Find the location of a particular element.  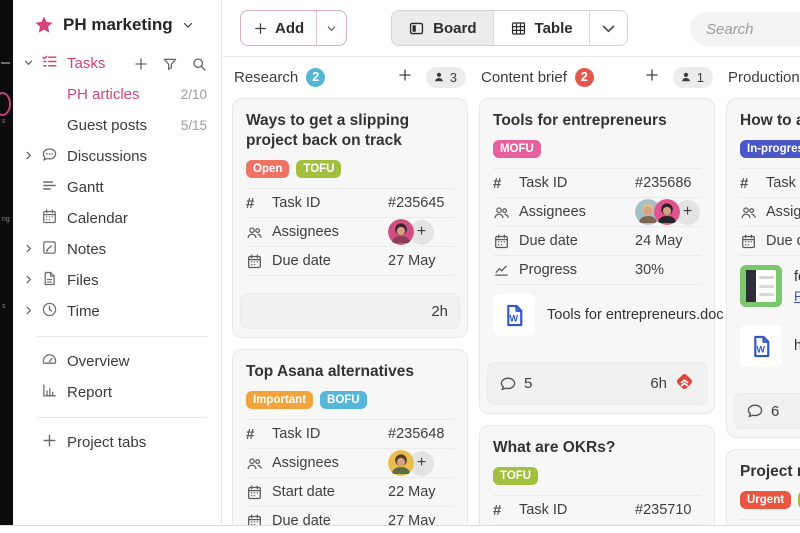

sidebar-item-notes: Notes is located at coordinates (117, 249).